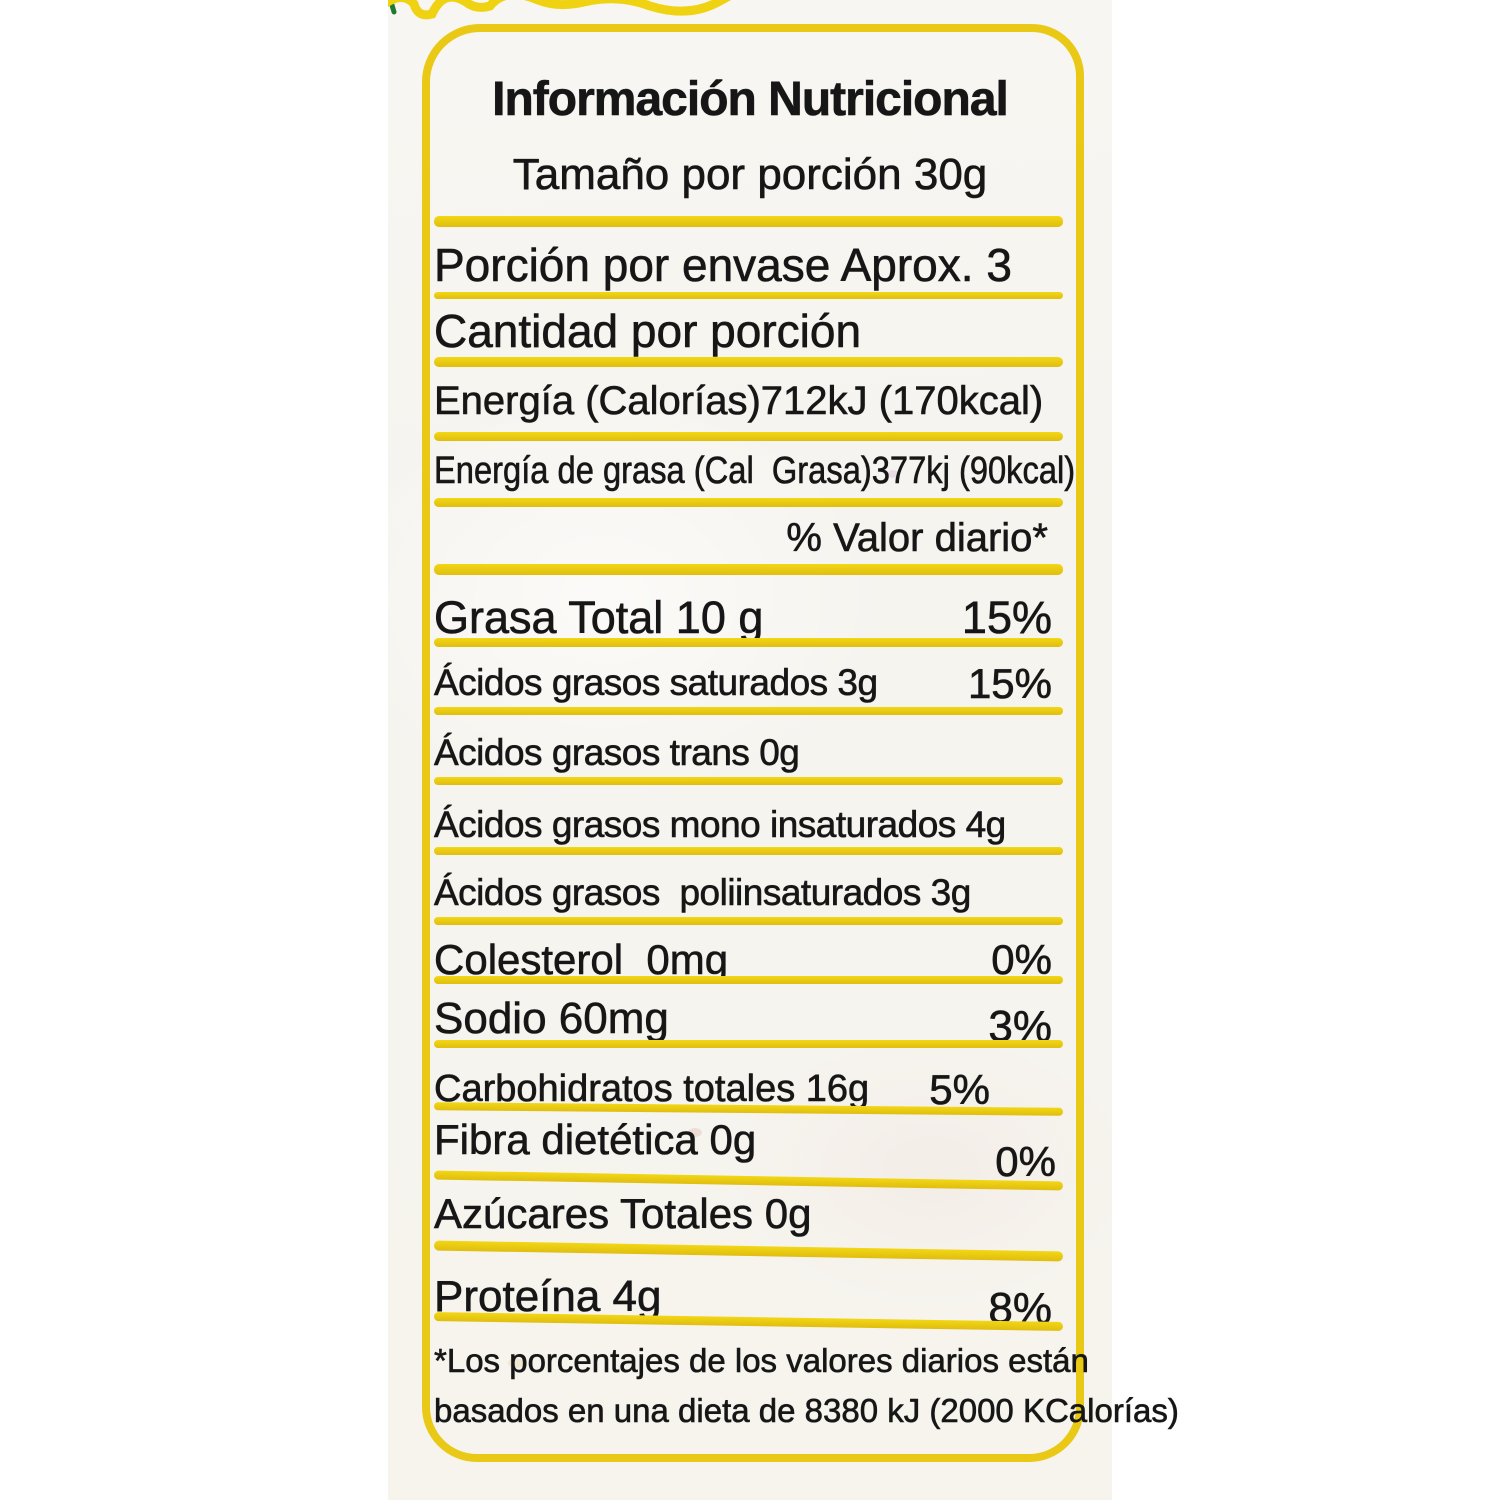 The height and width of the screenshot is (1500, 1500). Describe the element at coordinates (623, 1214) in the screenshot. I see `row-total-sugars: Azúcares Totales 0g` at that location.